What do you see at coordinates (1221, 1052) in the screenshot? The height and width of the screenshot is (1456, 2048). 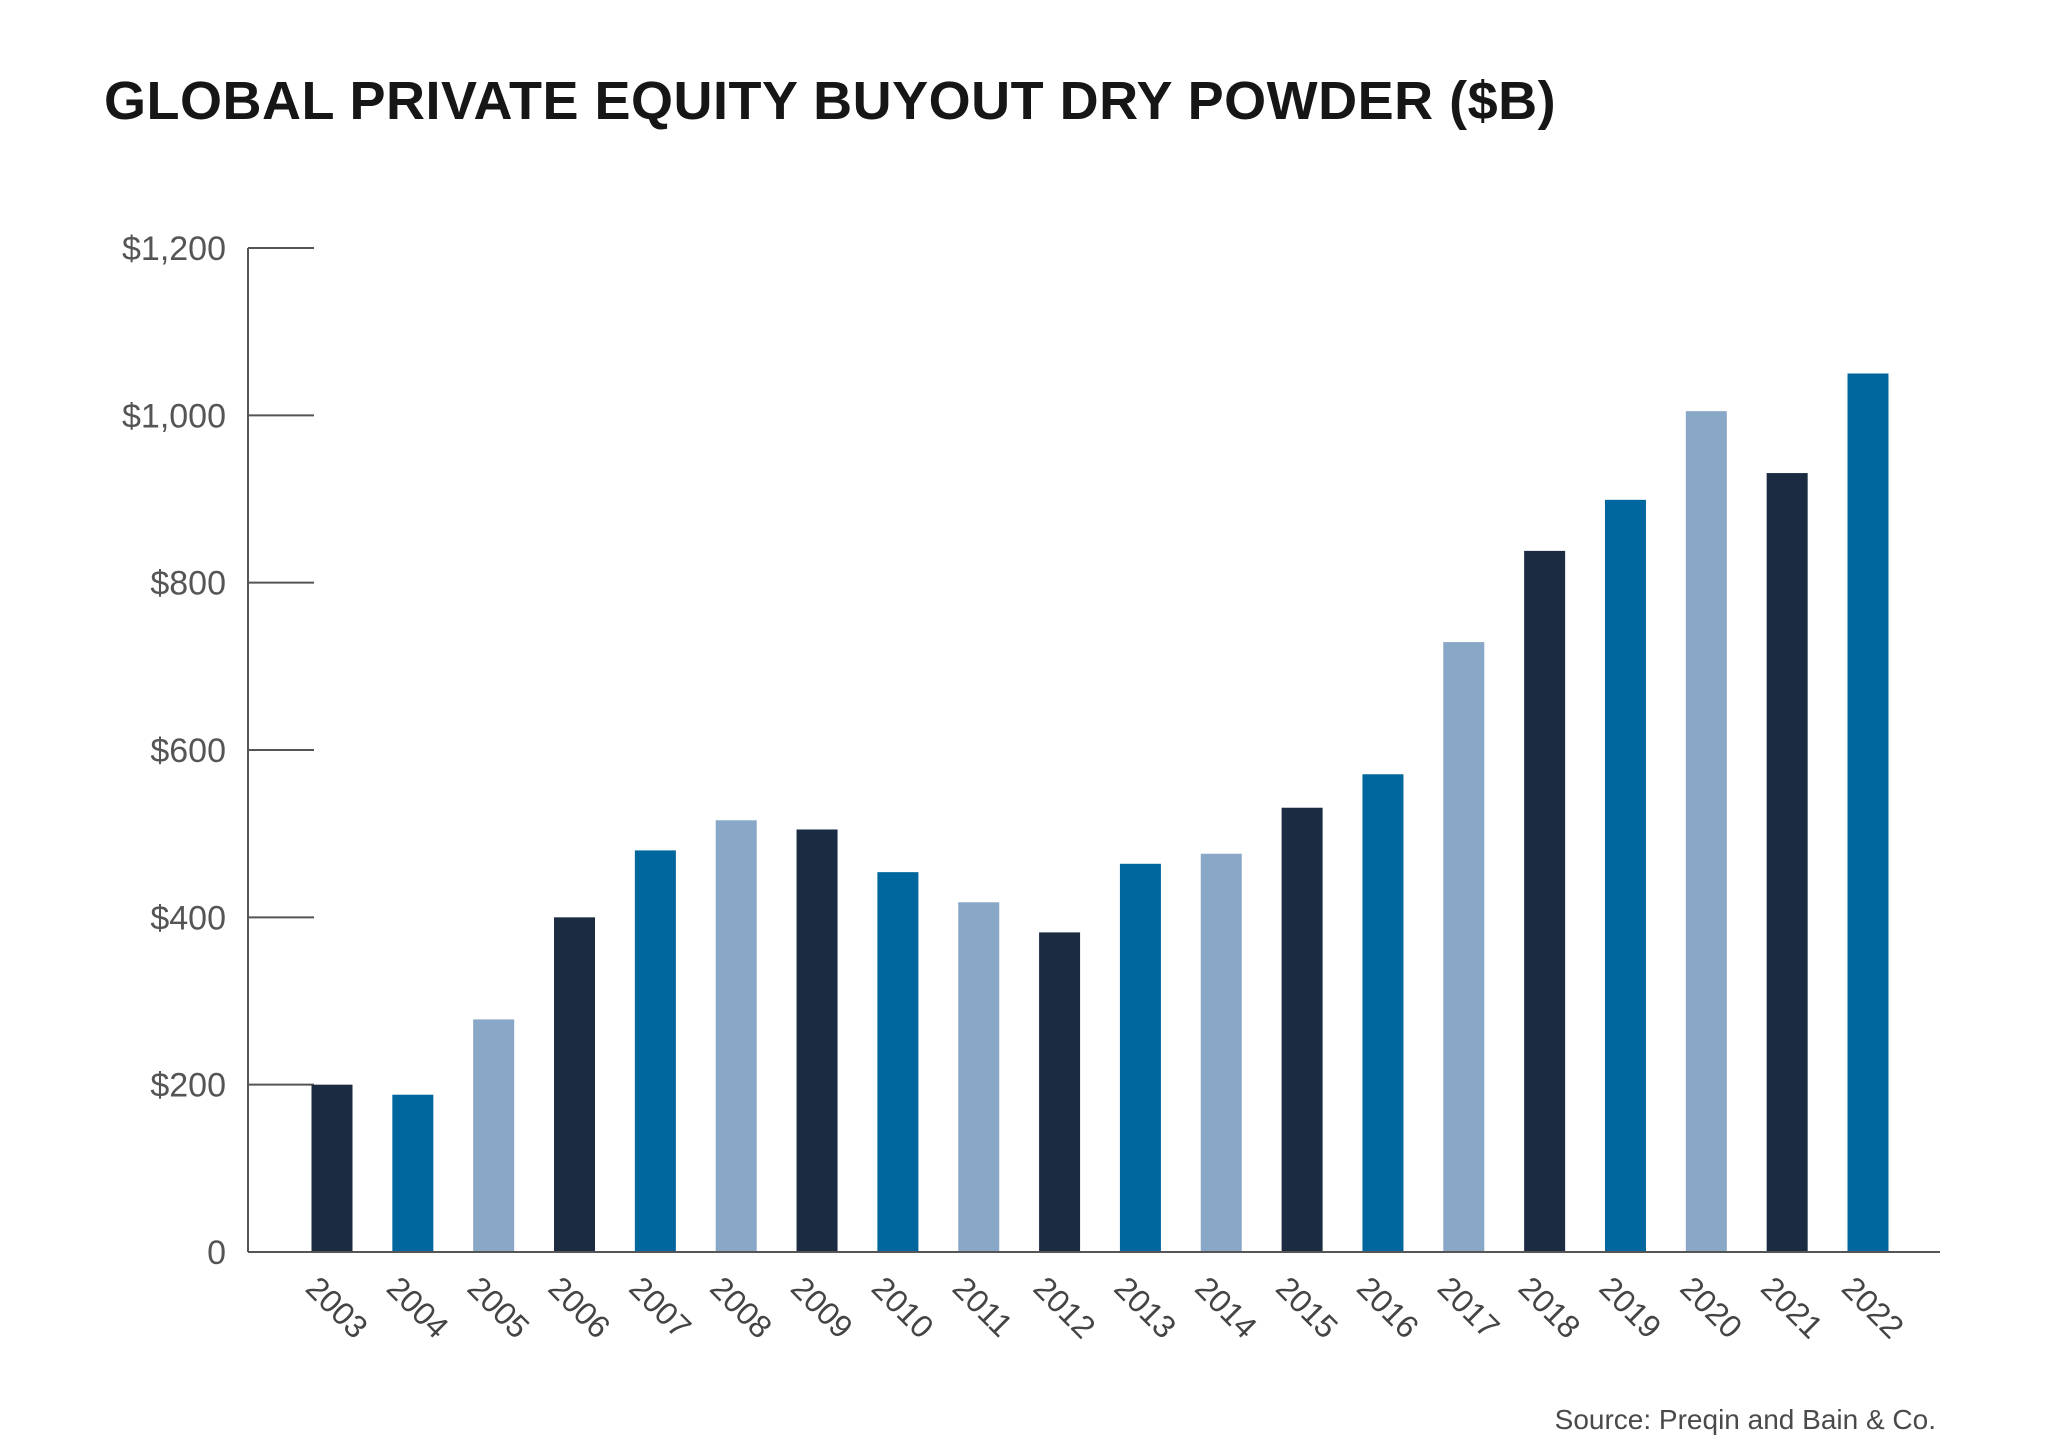 I see `bar-2014` at bounding box center [1221, 1052].